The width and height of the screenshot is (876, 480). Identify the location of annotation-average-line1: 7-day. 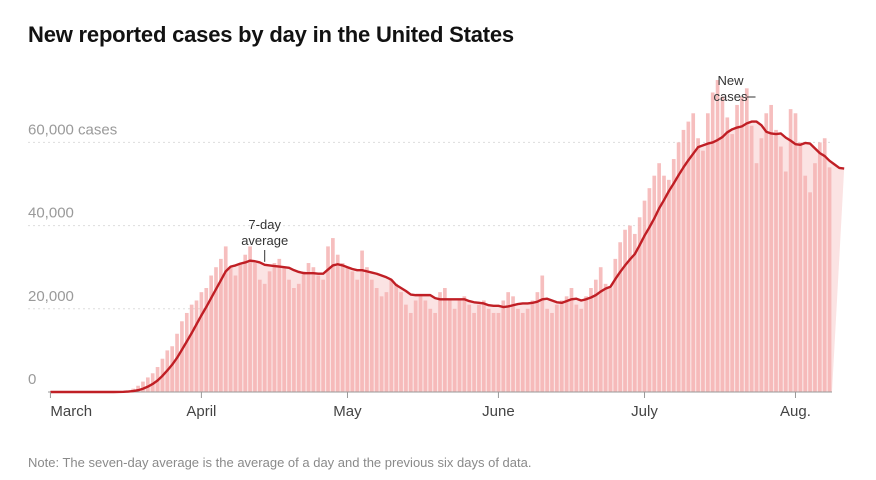
(264, 224).